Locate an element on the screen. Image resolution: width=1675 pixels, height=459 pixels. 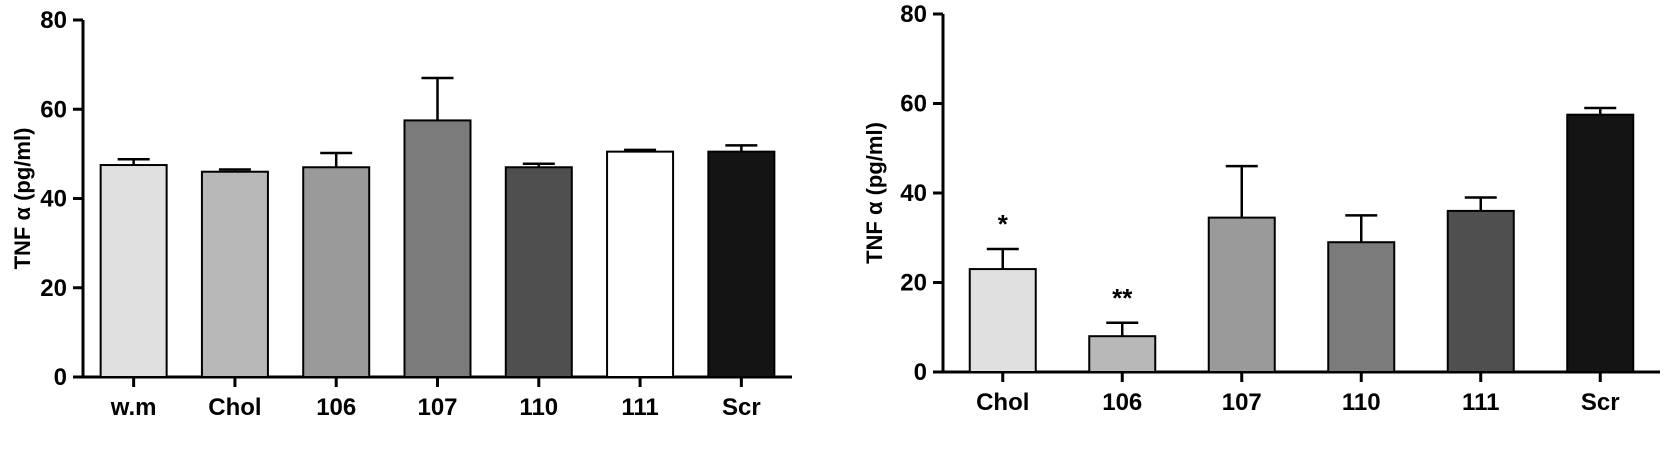
significance-marker: * is located at coordinates (1003, 224).